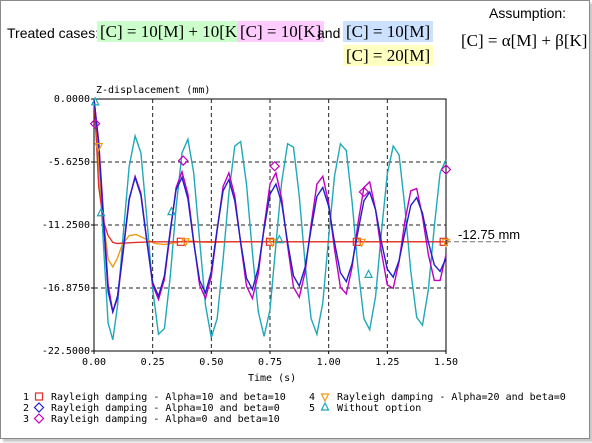 The height and width of the screenshot is (443, 592). Describe the element at coordinates (72, 99) in the screenshot. I see `y-tick-label: 0.0000` at that location.